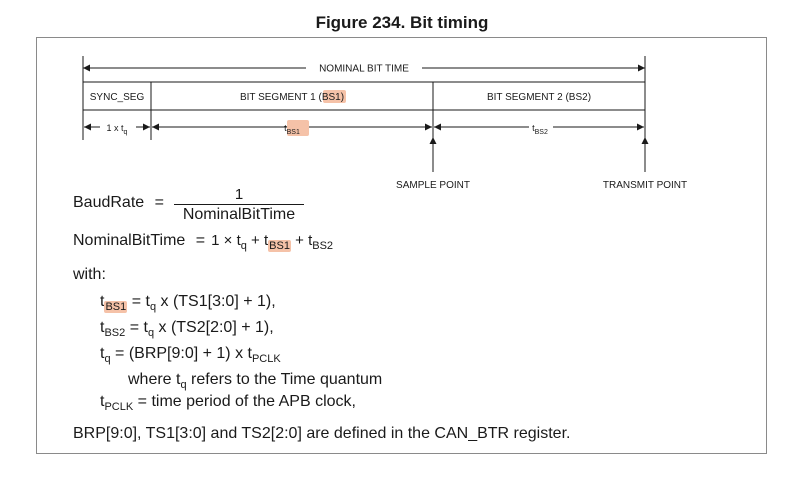  Describe the element at coordinates (228, 240) in the screenshot. I see `nbt-times: ×` at that location.